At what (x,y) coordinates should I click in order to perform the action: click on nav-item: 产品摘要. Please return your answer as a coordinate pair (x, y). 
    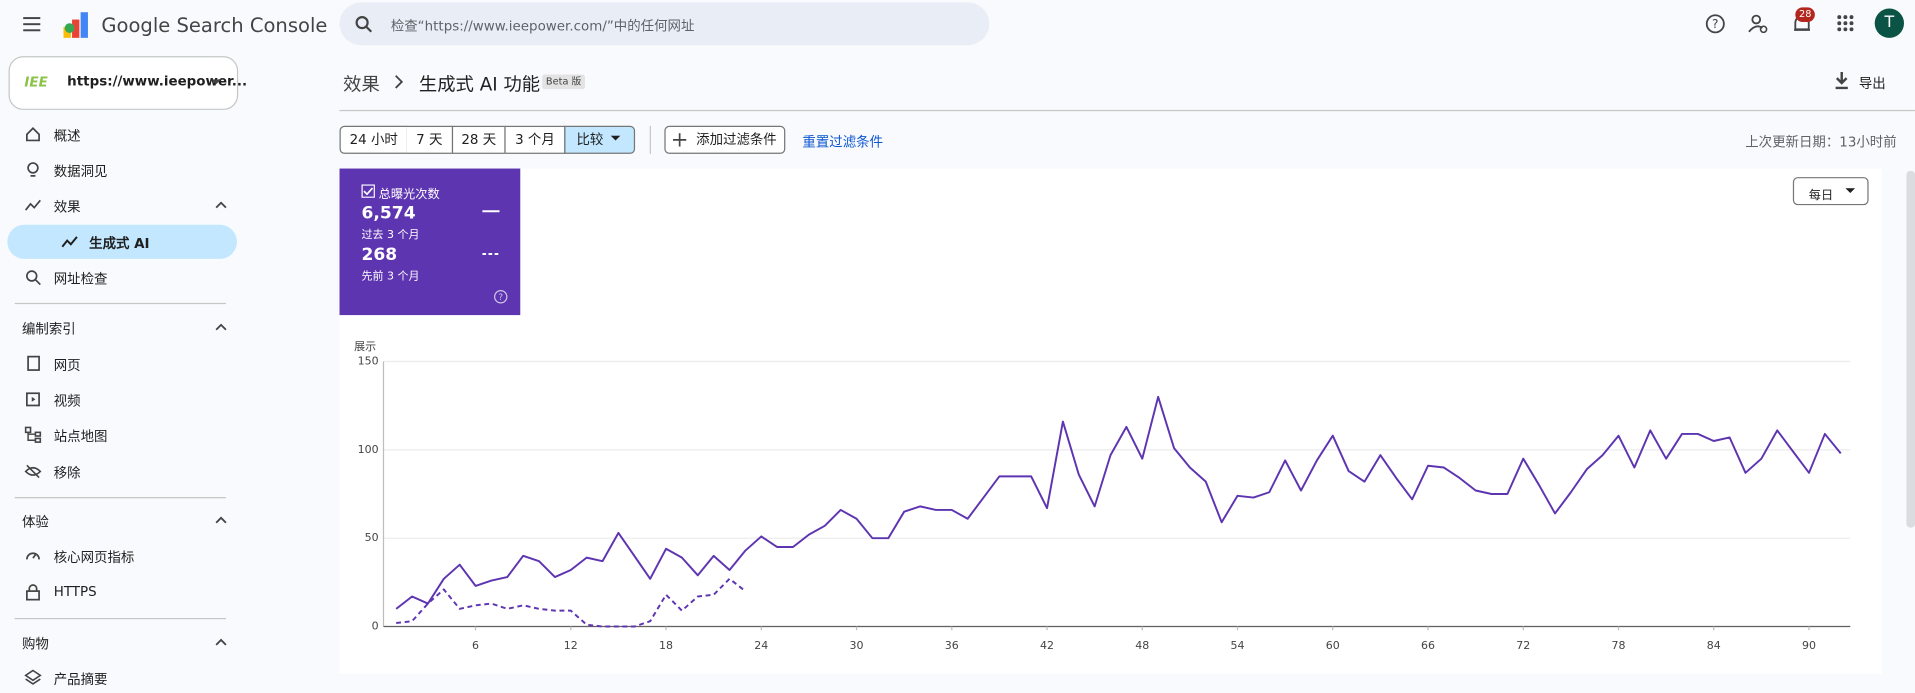
    Looking at the image, I should click on (80, 679).